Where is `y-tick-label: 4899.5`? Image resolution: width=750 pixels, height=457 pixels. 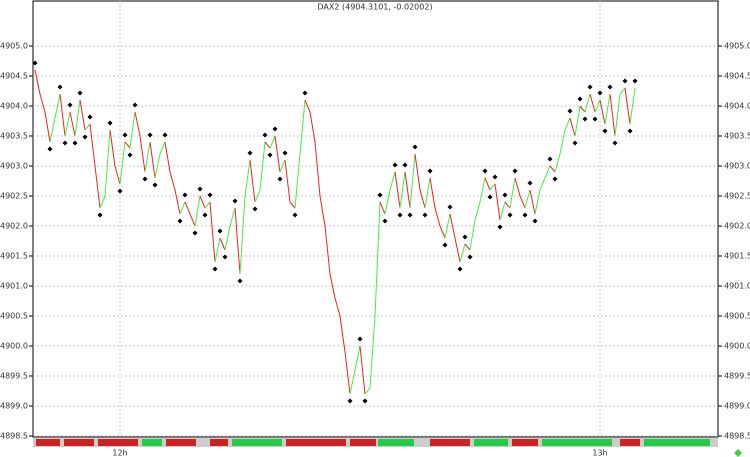 y-tick-label: 4899.5 is located at coordinates (14, 376).